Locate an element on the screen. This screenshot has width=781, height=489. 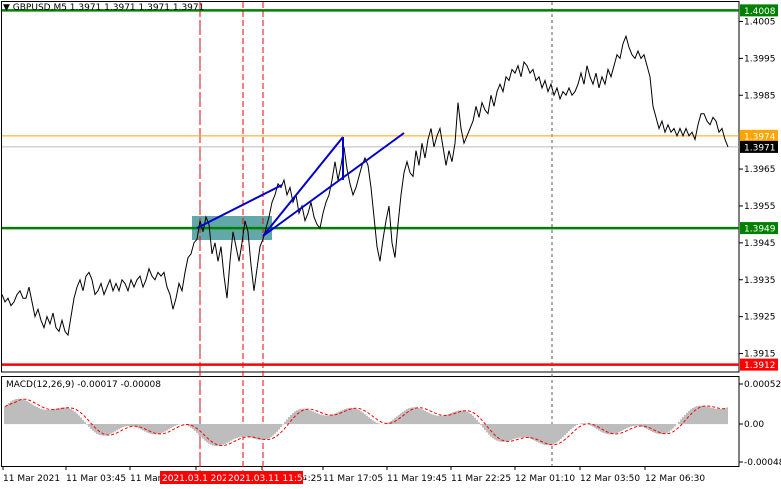
vline-tag-label-0: 2021.03.1 202 is located at coordinates (195, 479).